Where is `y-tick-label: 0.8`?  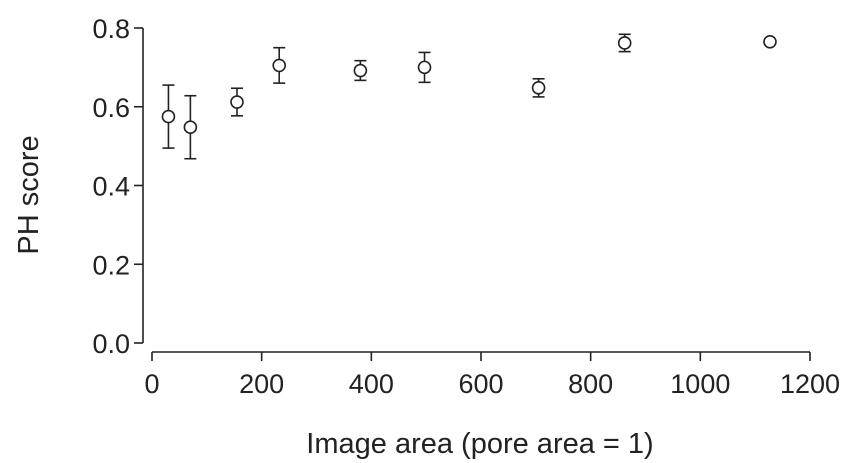
y-tick-label: 0.8 is located at coordinates (111, 29).